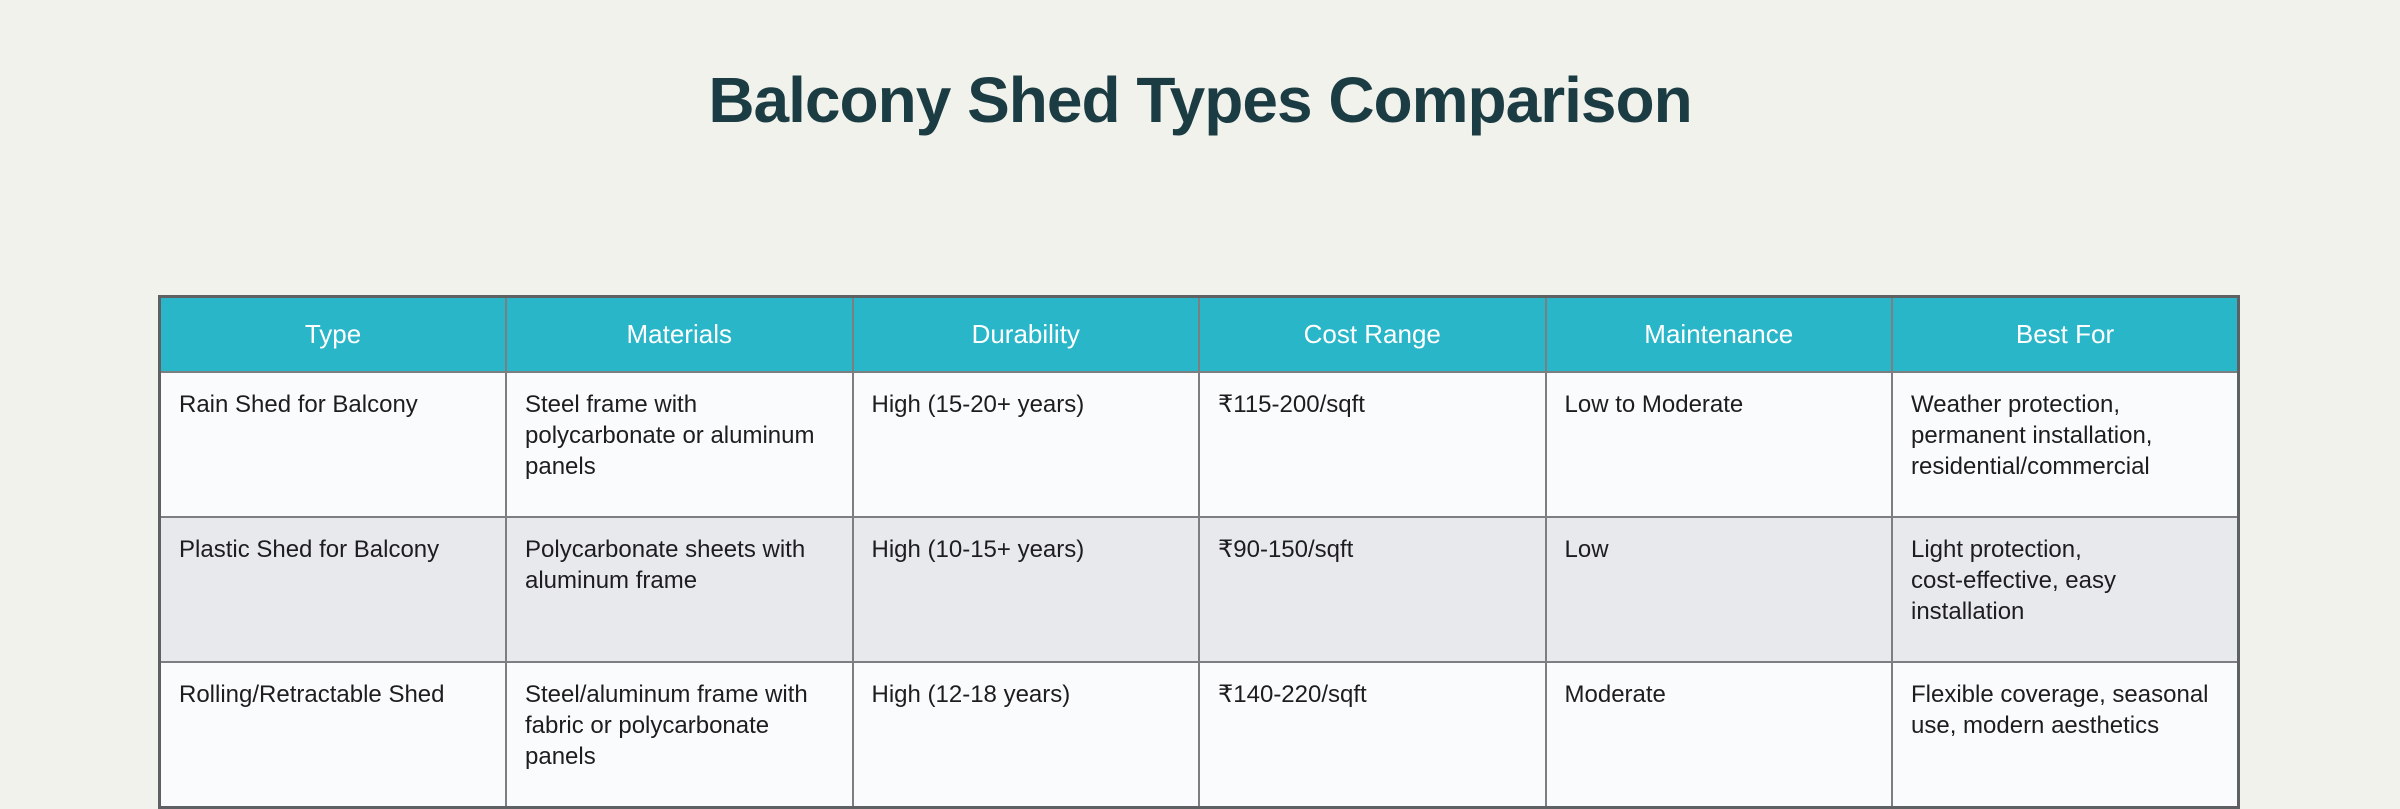 Image resolution: width=2400 pixels, height=809 pixels. What do you see at coordinates (1025, 735) in the screenshot?
I see `cell-durability: High (12-18 years)` at bounding box center [1025, 735].